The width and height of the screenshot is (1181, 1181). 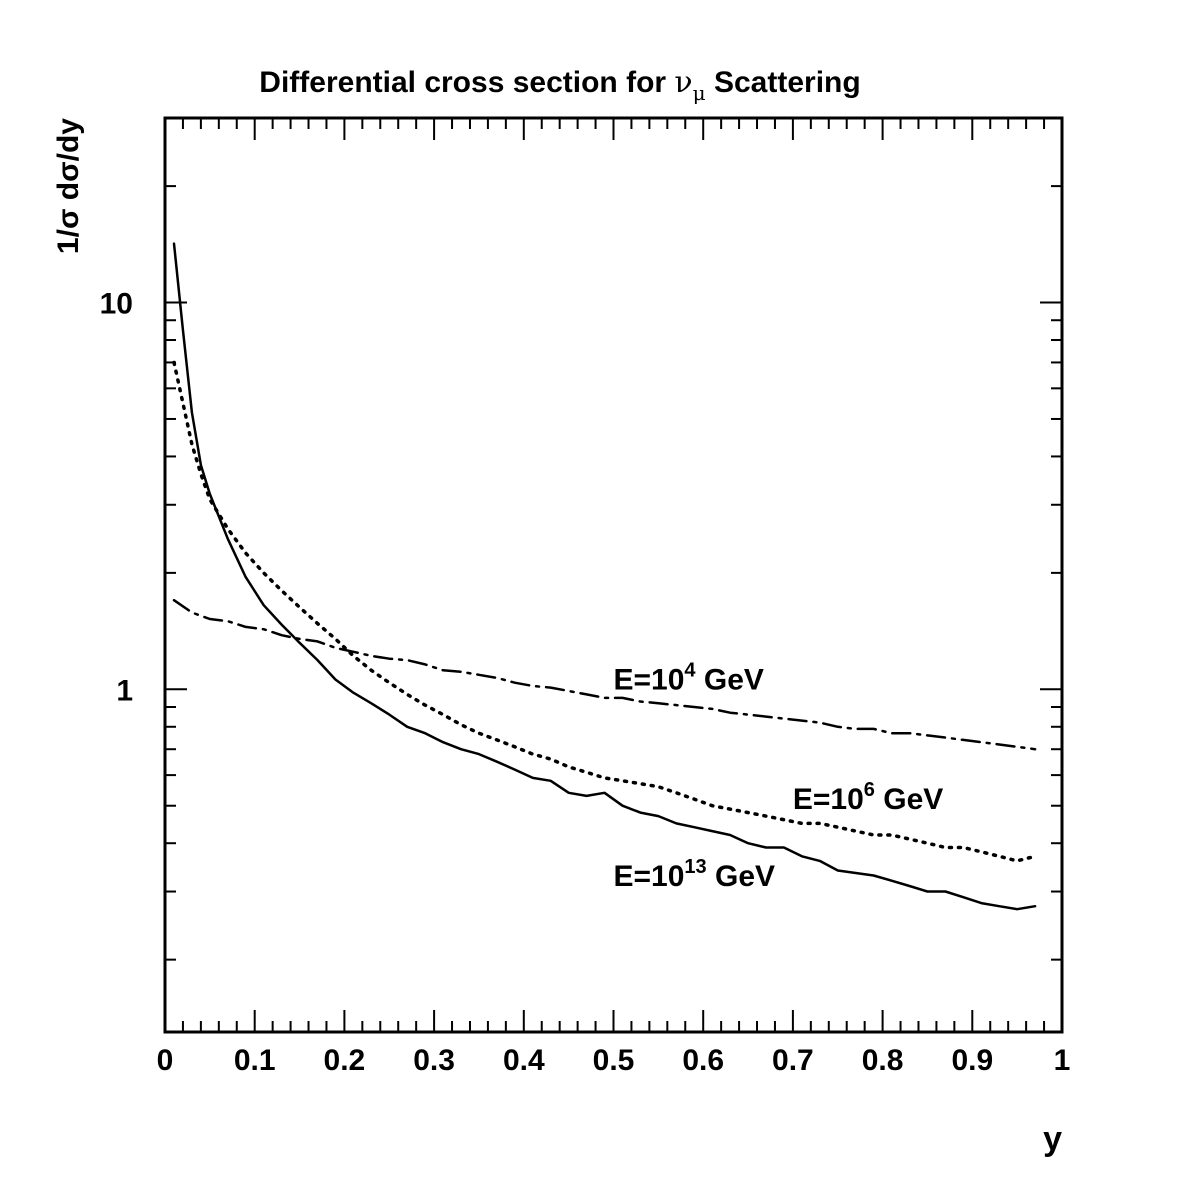 What do you see at coordinates (255, 1060) in the screenshot?
I see `x-tick-label: 0.1` at bounding box center [255, 1060].